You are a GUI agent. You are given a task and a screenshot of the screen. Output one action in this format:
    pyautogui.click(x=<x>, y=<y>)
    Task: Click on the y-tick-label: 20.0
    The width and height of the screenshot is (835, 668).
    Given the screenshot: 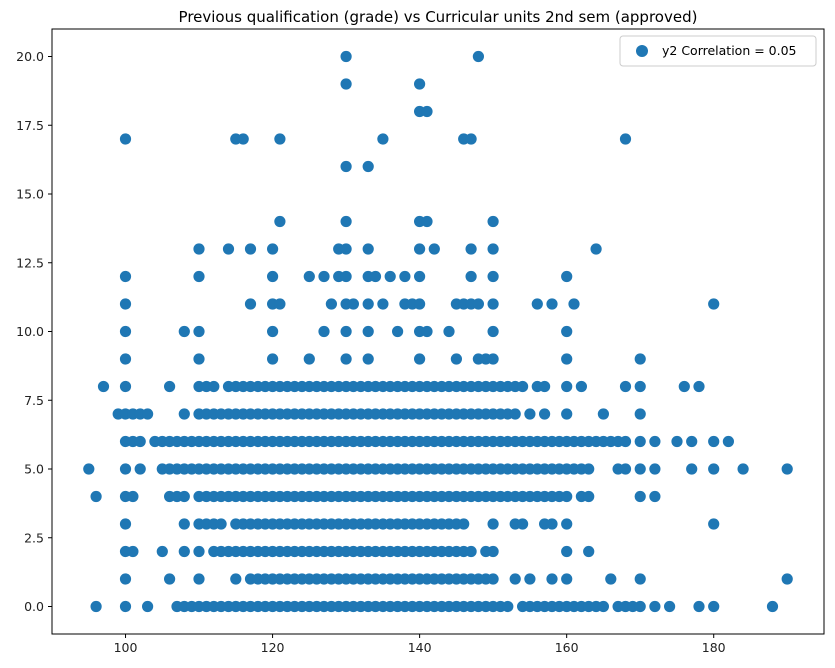 What is the action you would take?
    pyautogui.click(x=30, y=56)
    